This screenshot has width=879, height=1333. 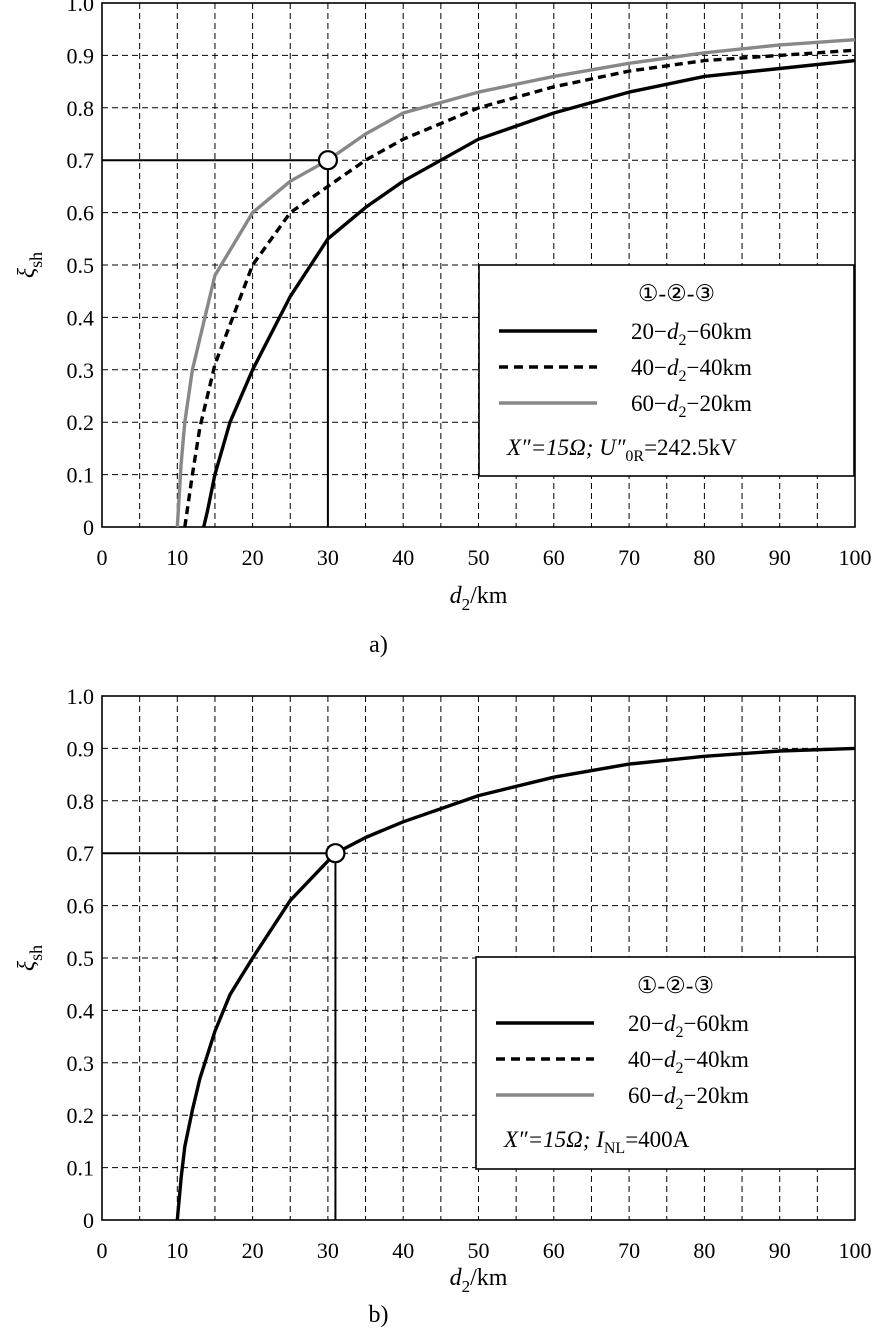 What do you see at coordinates (657, 1139) in the screenshot?
I see `legend-note-value: =400A` at bounding box center [657, 1139].